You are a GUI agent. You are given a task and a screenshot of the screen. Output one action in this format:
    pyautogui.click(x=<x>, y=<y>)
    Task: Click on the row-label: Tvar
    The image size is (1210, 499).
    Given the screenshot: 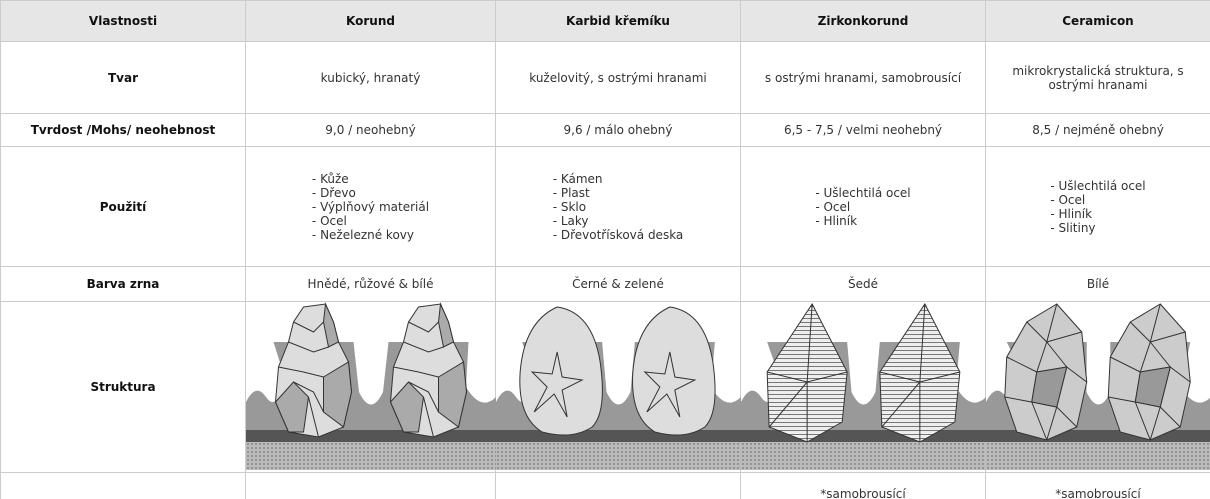 What is the action you would take?
    pyautogui.click(x=123, y=77)
    